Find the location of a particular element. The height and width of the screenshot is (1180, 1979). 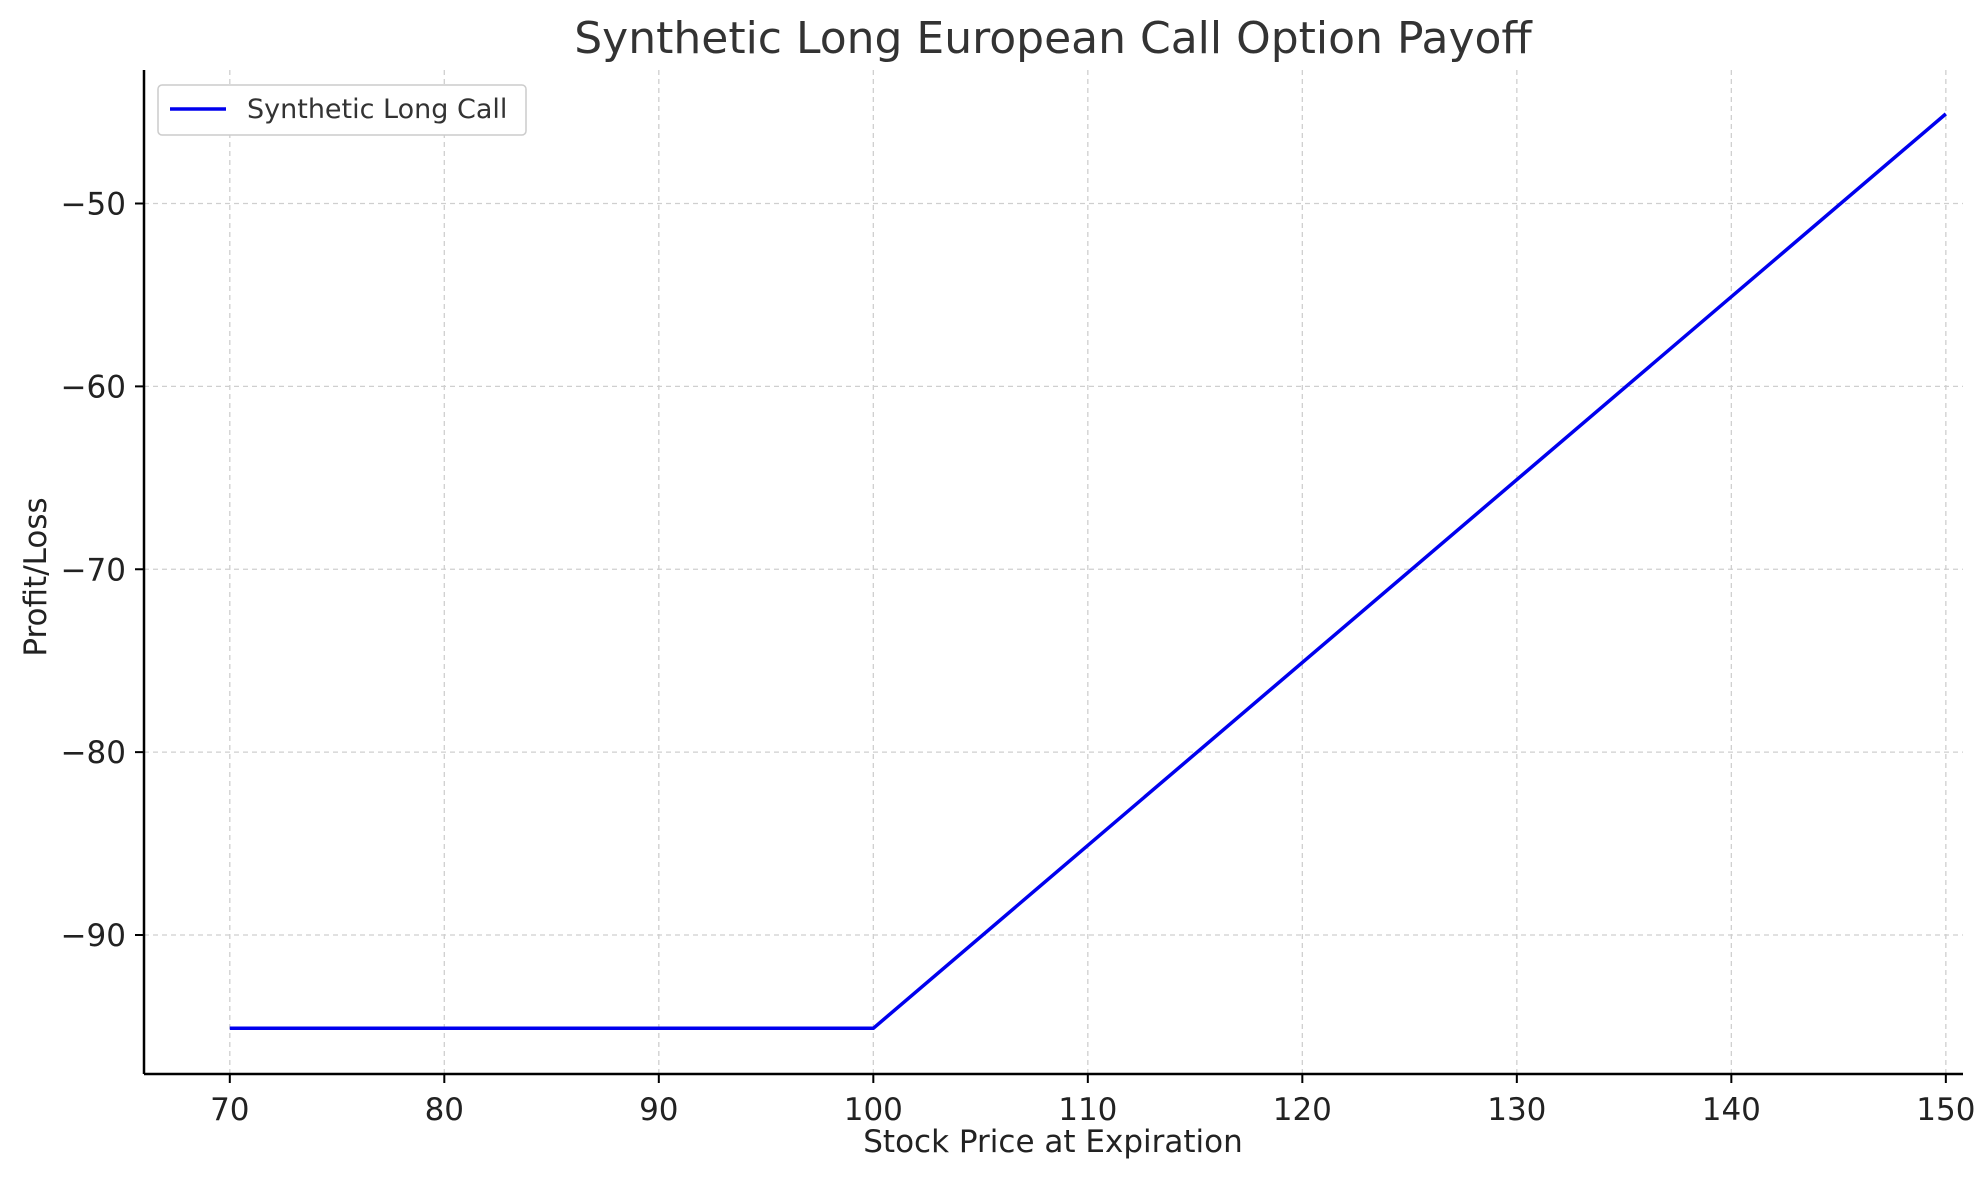

x-tick-label: 100 is located at coordinates (873, 1110).